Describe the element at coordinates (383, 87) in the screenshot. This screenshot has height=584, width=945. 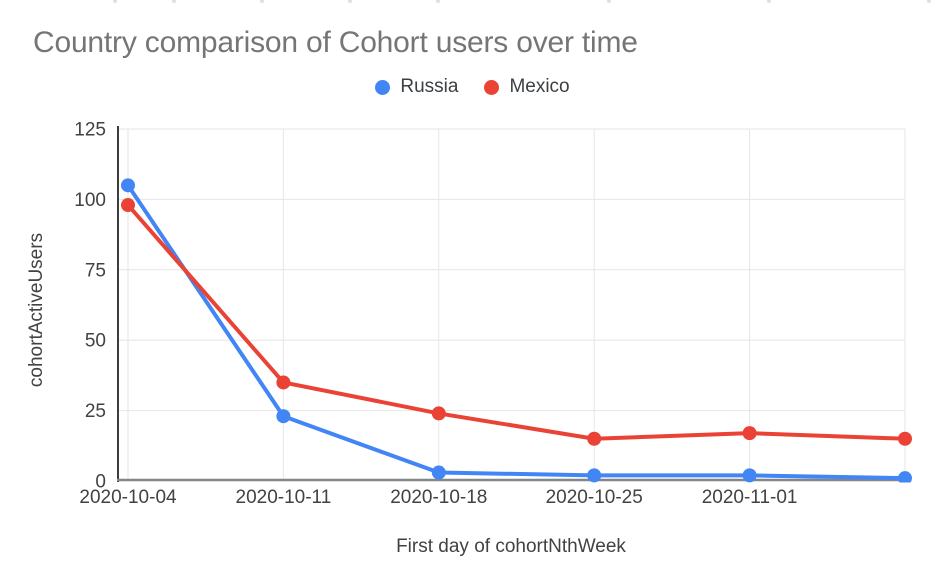
I see `legend-dot-russia` at that location.